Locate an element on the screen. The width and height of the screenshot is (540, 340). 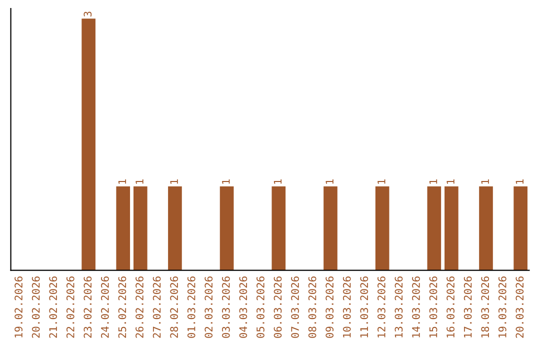
x-tick-label: 07.03.2026 is located at coordinates (295, 307).